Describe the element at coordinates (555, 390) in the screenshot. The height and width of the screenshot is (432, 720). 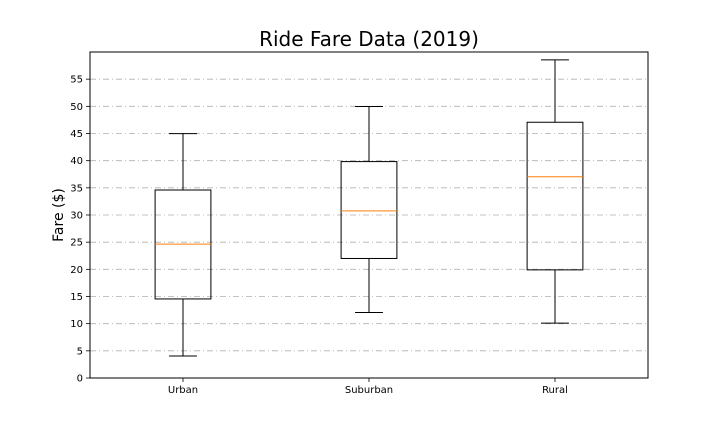
I see `x-tick-label: Rural` at that location.